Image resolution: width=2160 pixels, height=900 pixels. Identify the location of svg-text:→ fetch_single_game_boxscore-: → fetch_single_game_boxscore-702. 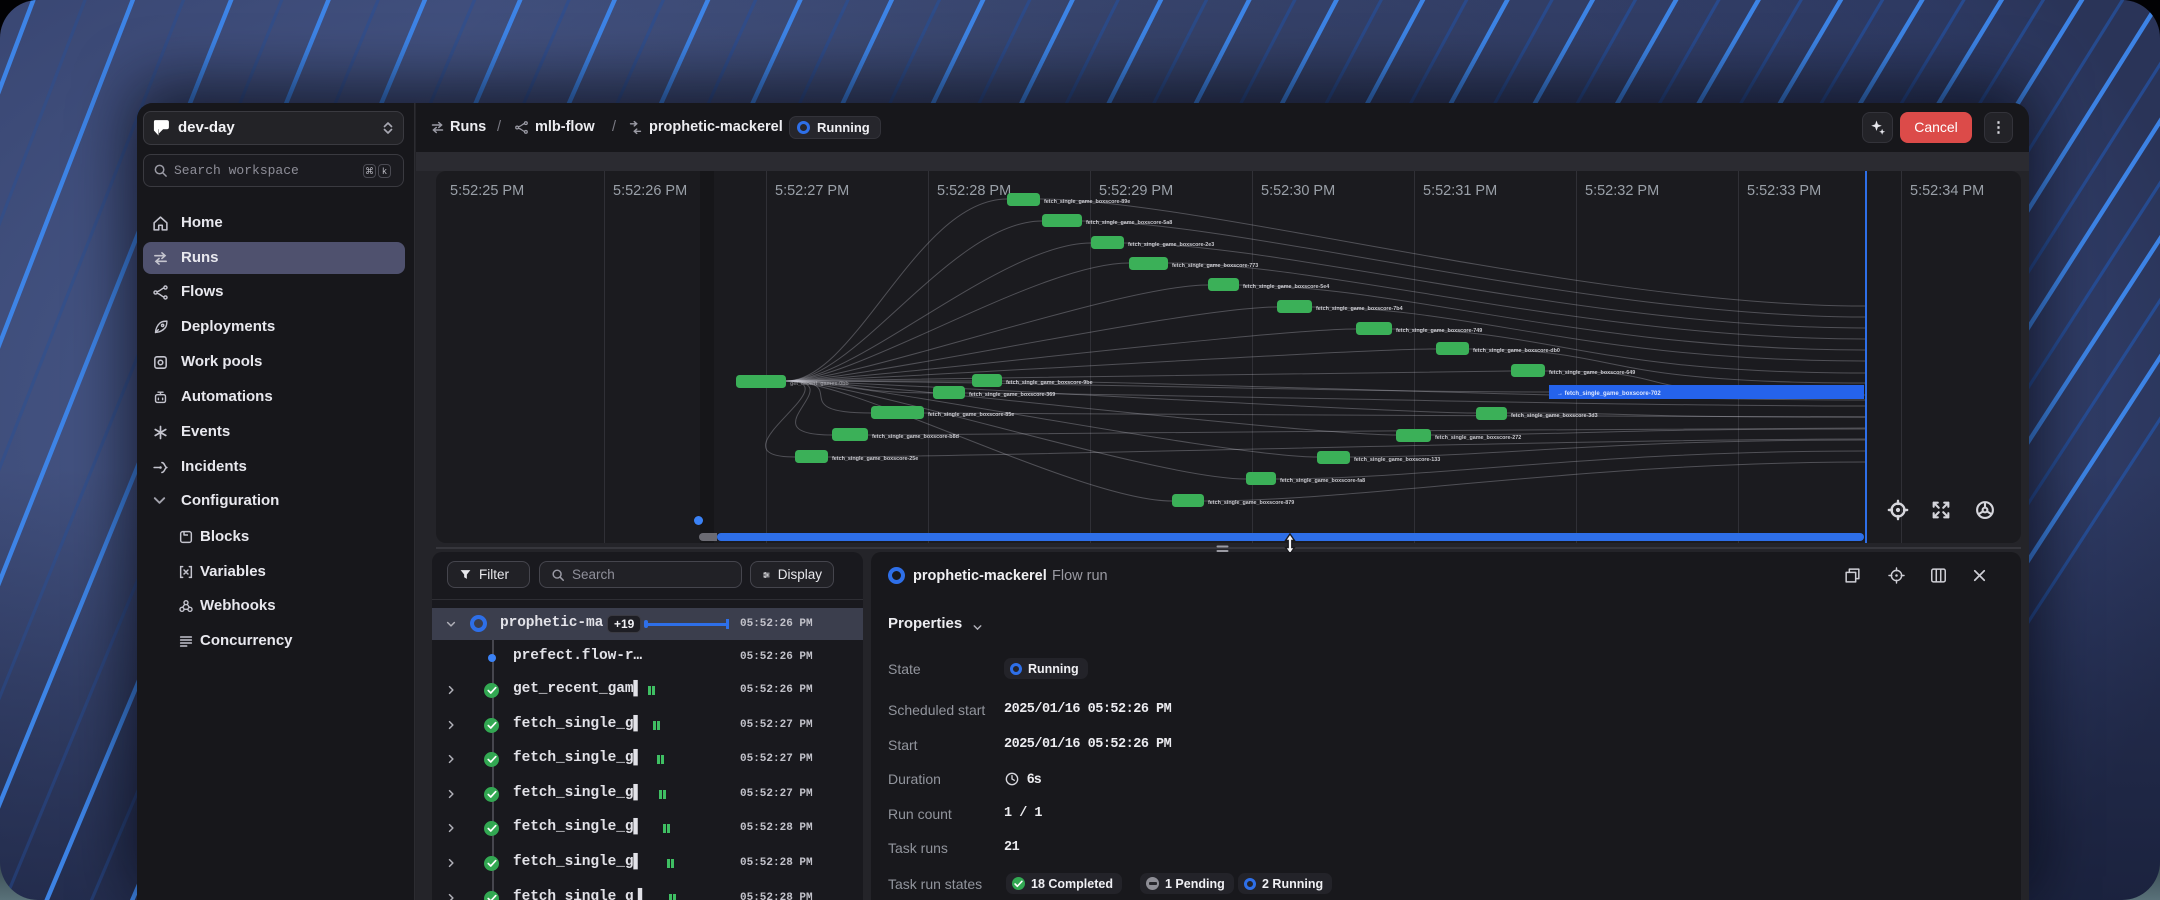
(1609, 394).